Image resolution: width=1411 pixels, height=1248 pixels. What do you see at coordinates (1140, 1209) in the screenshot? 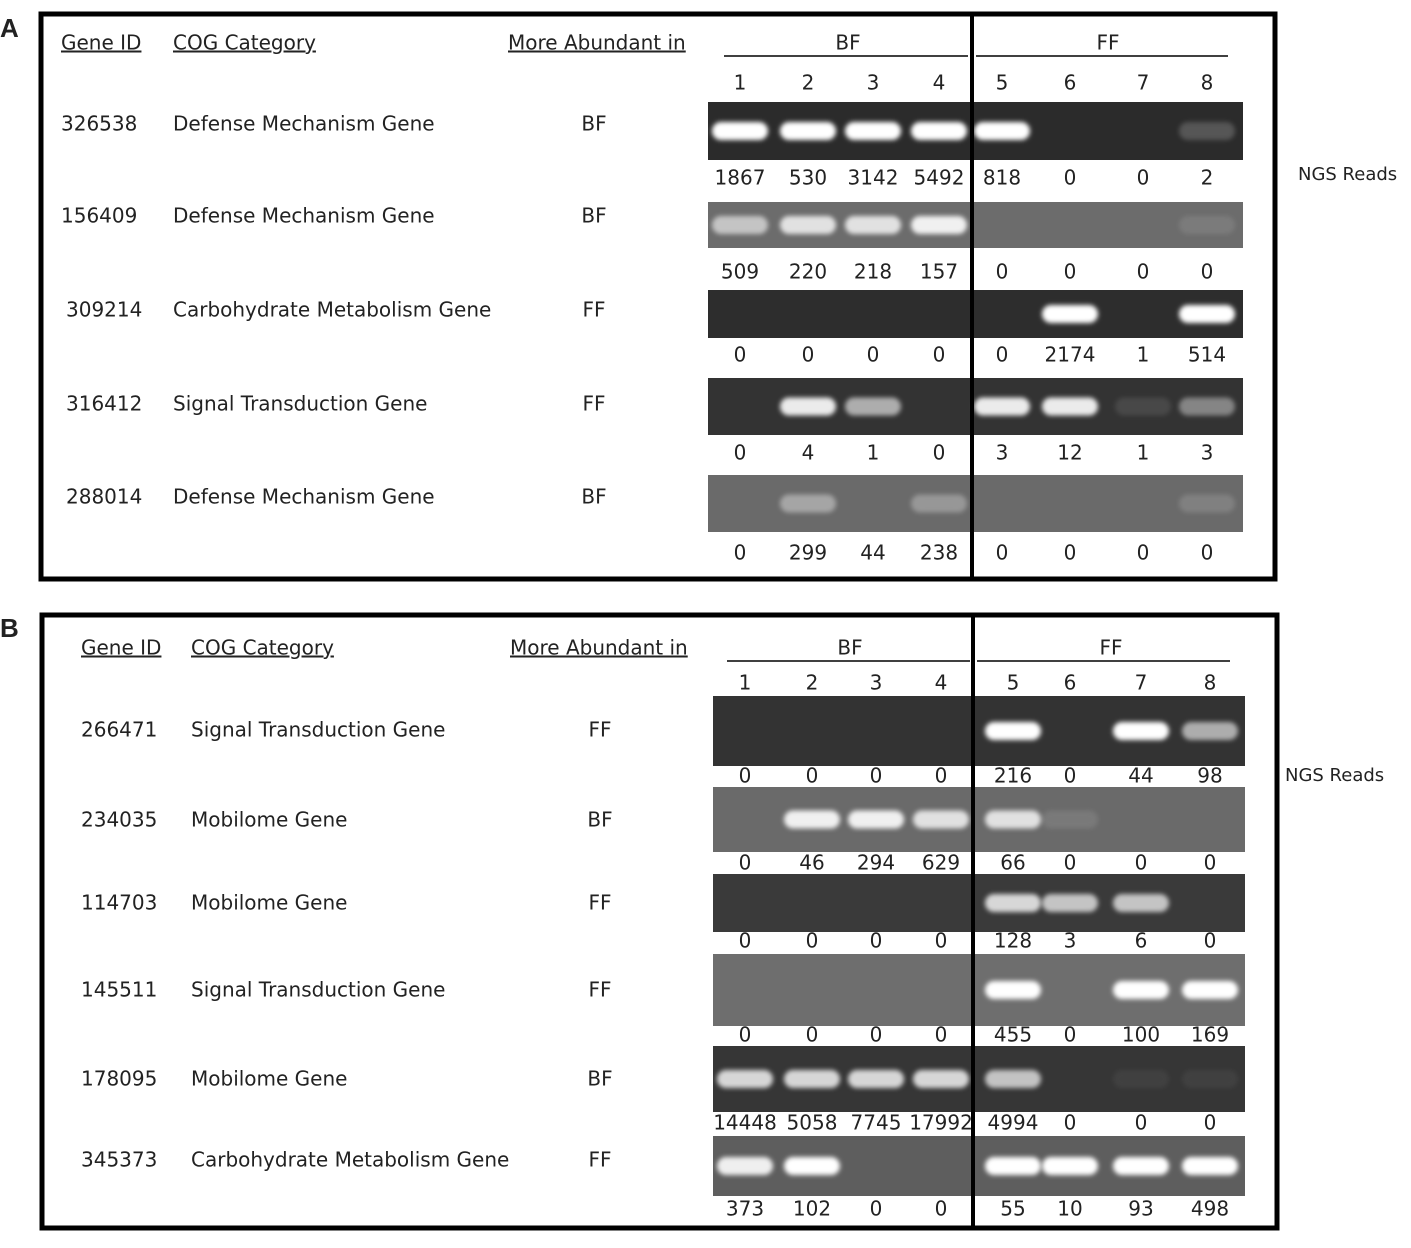
I see `ngs-reads: 93` at bounding box center [1140, 1209].